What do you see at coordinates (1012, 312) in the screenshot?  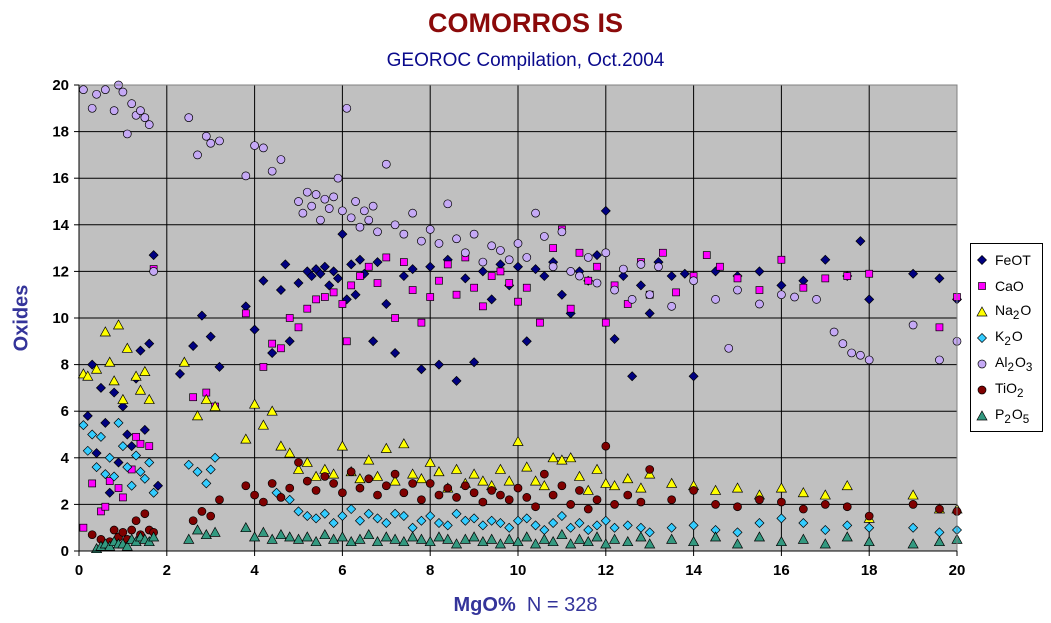 I see `legend-label: Na2O` at bounding box center [1012, 312].